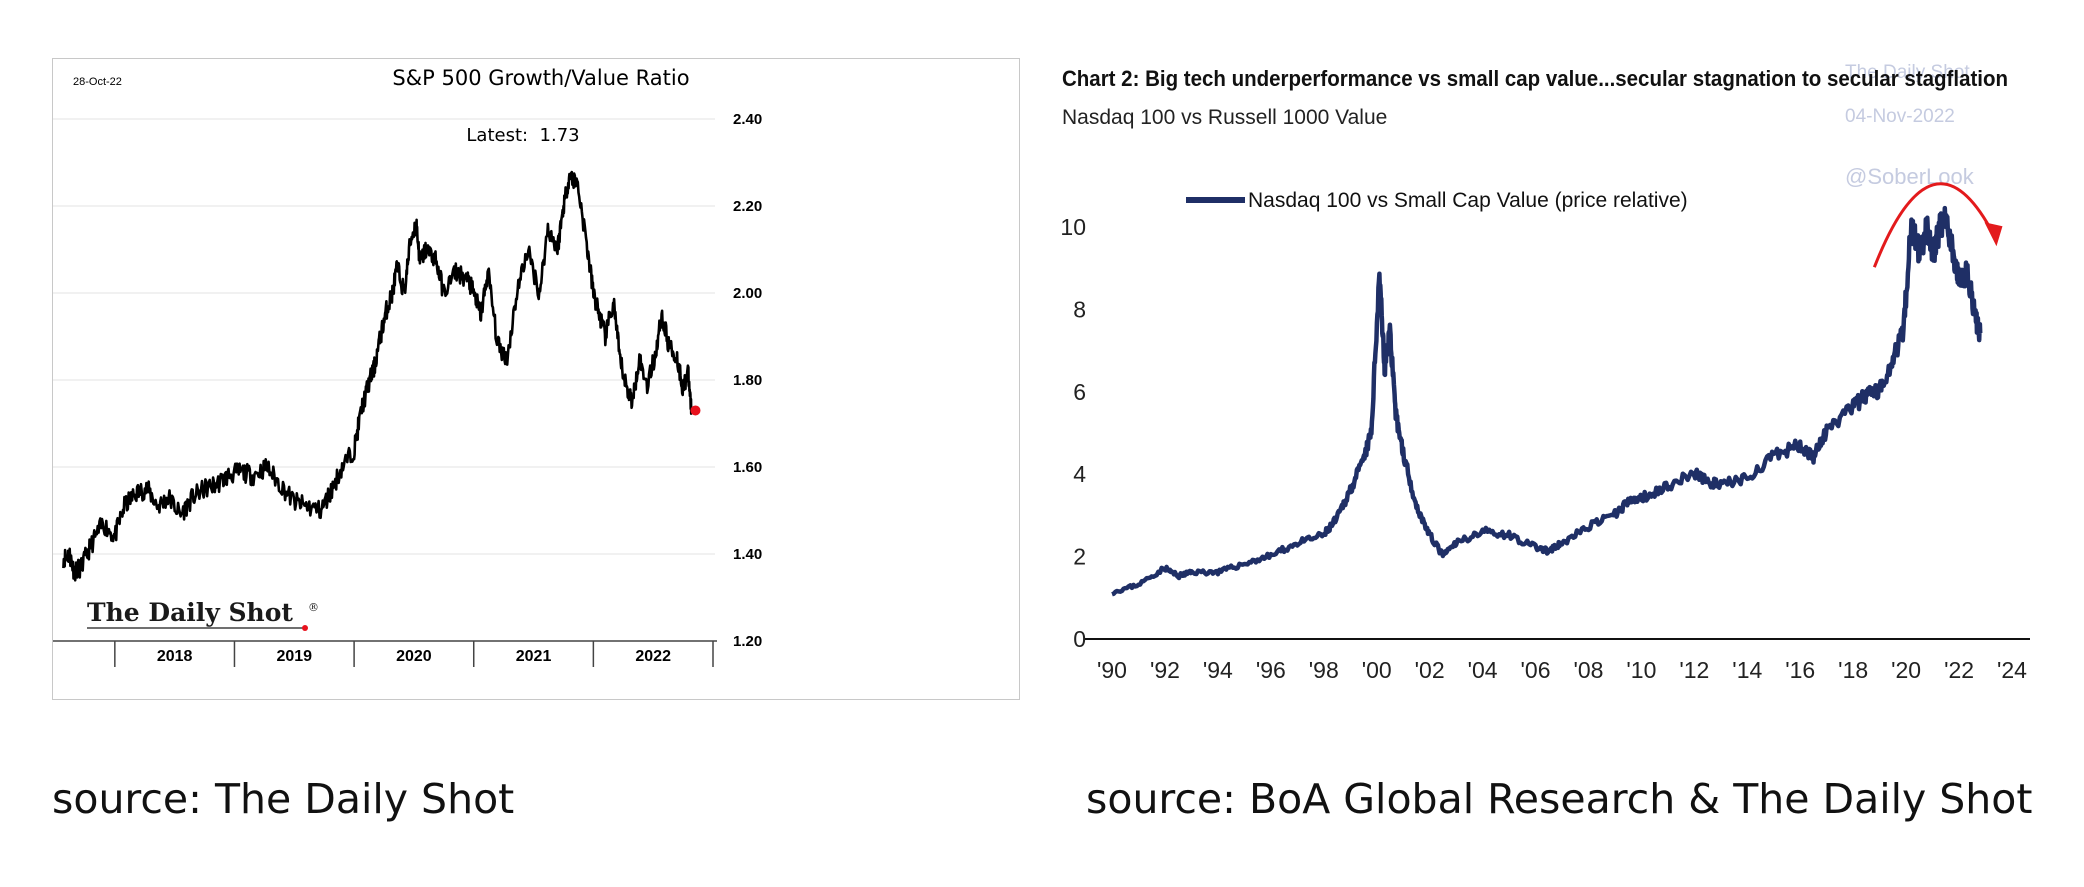 Image resolution: width=2084 pixels, height=887 pixels. I want to click on right-y-tick: 6, so click(1079, 392).